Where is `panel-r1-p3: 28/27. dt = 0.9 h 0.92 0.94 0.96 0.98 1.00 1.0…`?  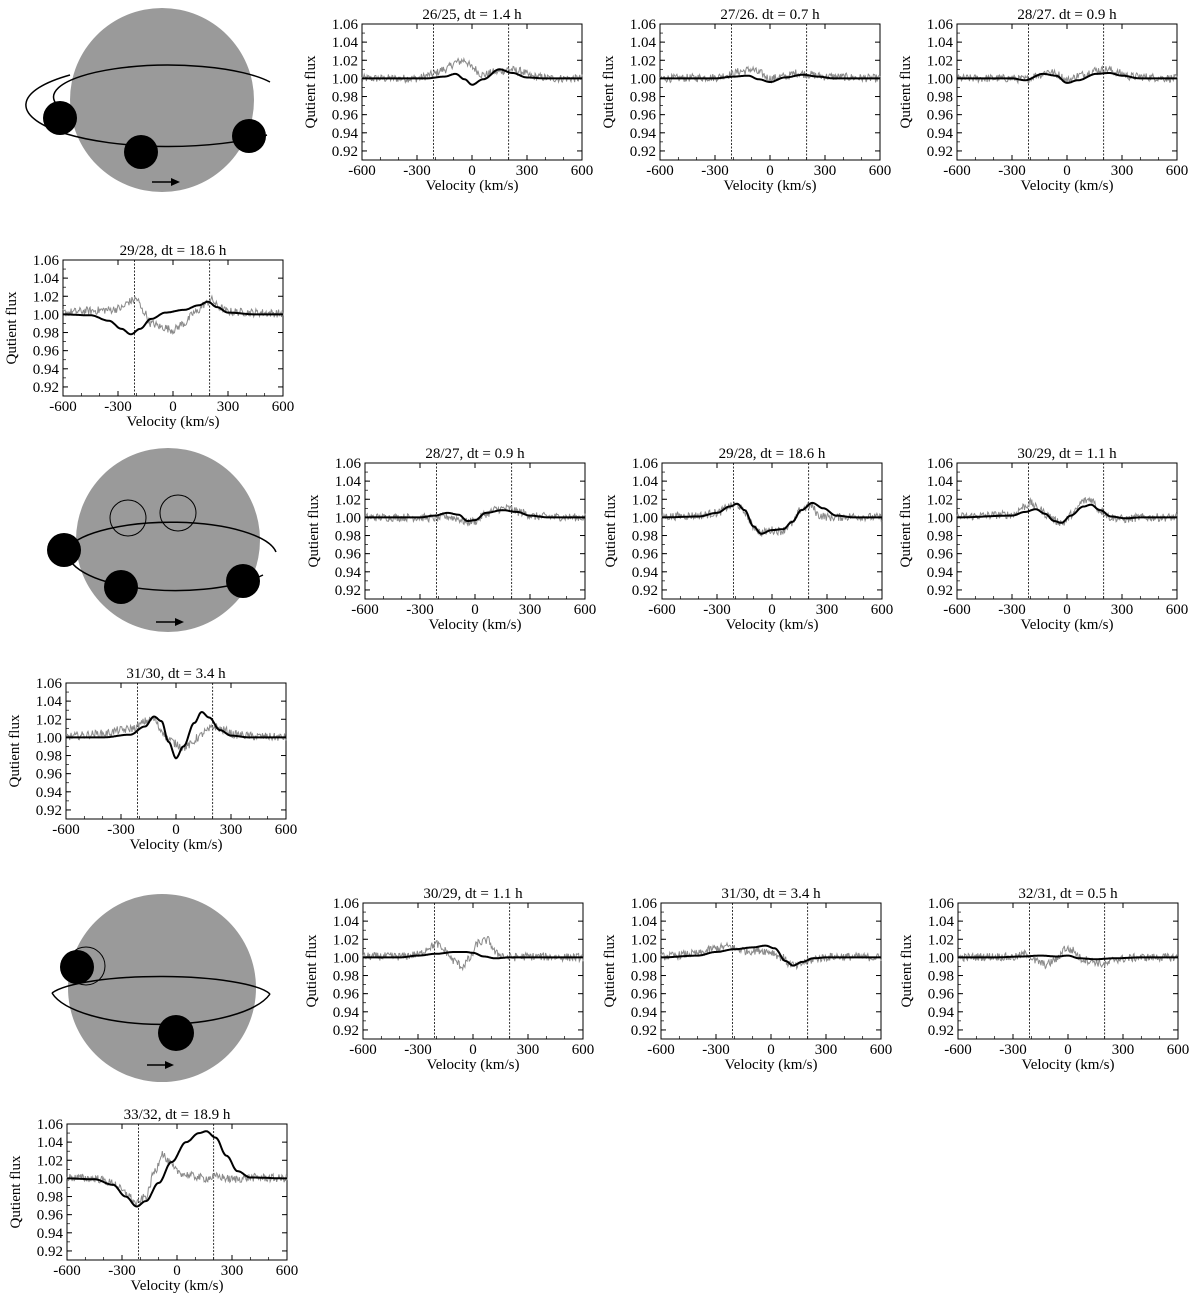
panel-r1-p3: 28/27. dt = 0.9 h 0.92 0.94 0.96 0.98 1.00 1.0… is located at coordinates (1043, 100).